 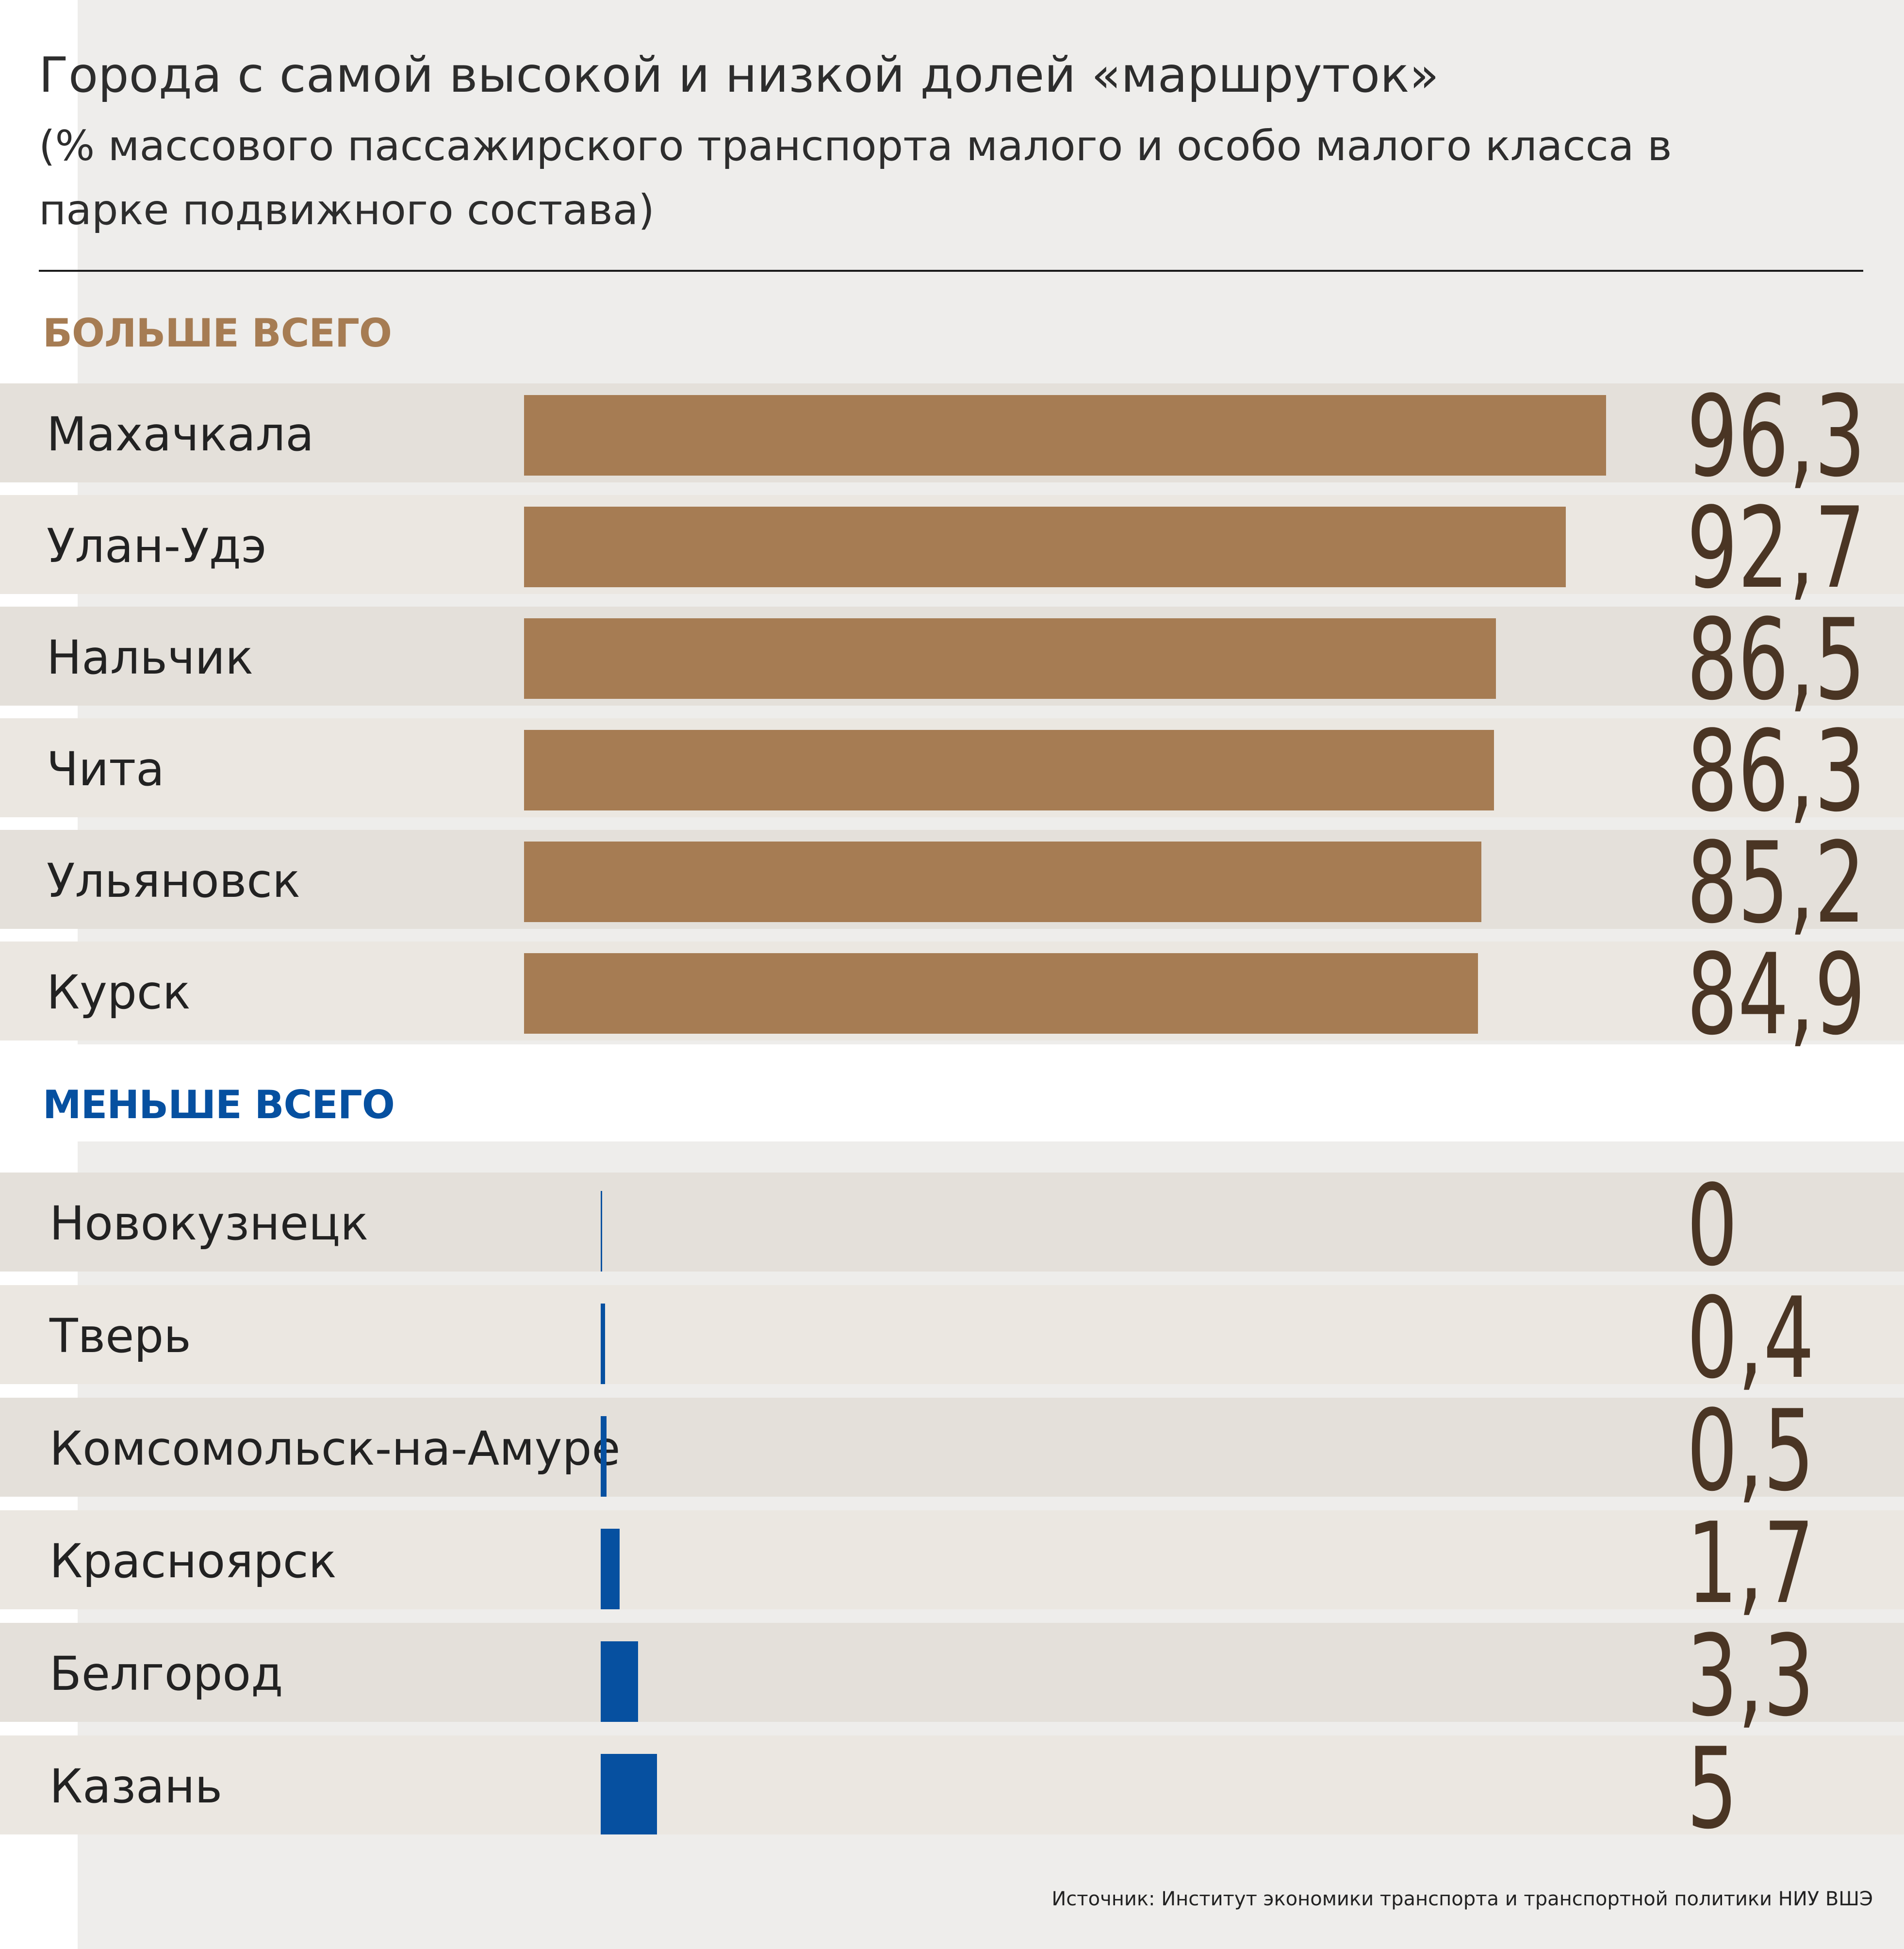 I want to click on section-label-least: МЕНЬШЕ ВСЕГО, so click(x=219, y=1105).